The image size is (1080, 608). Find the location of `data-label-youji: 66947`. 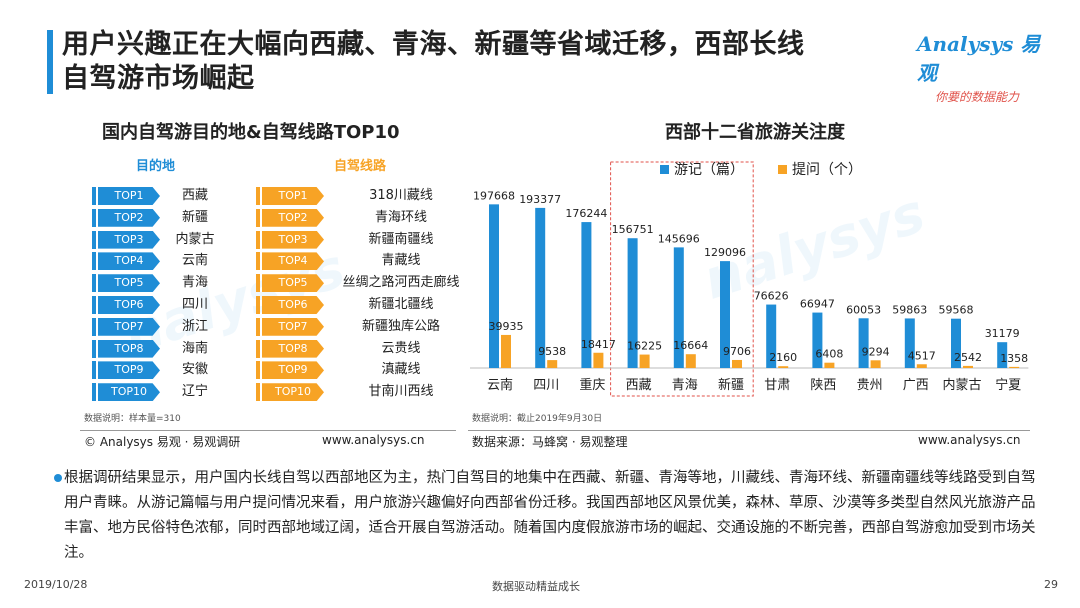

data-label-youji: 66947 is located at coordinates (817, 304).